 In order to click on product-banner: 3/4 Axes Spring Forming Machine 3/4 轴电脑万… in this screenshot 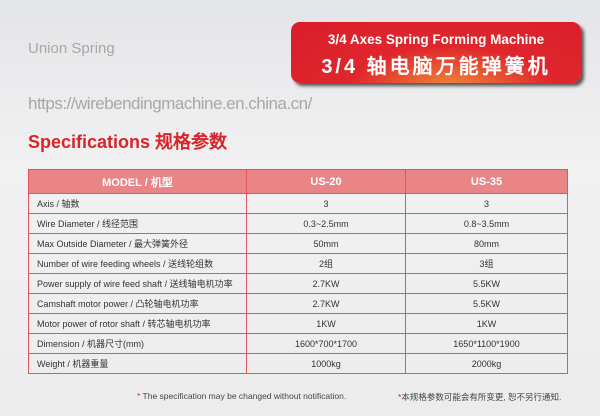, I will do `click(436, 52)`.